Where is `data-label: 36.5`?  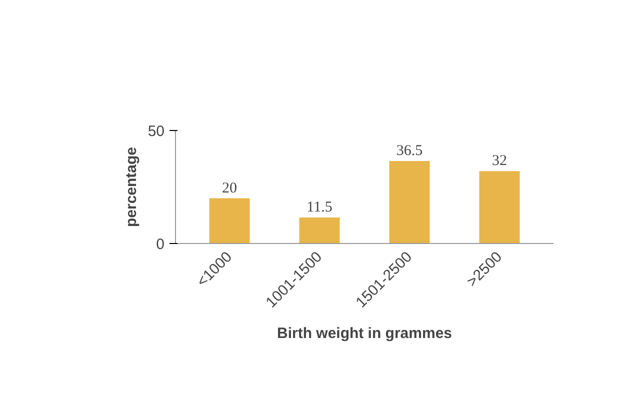 data-label: 36.5 is located at coordinates (409, 151).